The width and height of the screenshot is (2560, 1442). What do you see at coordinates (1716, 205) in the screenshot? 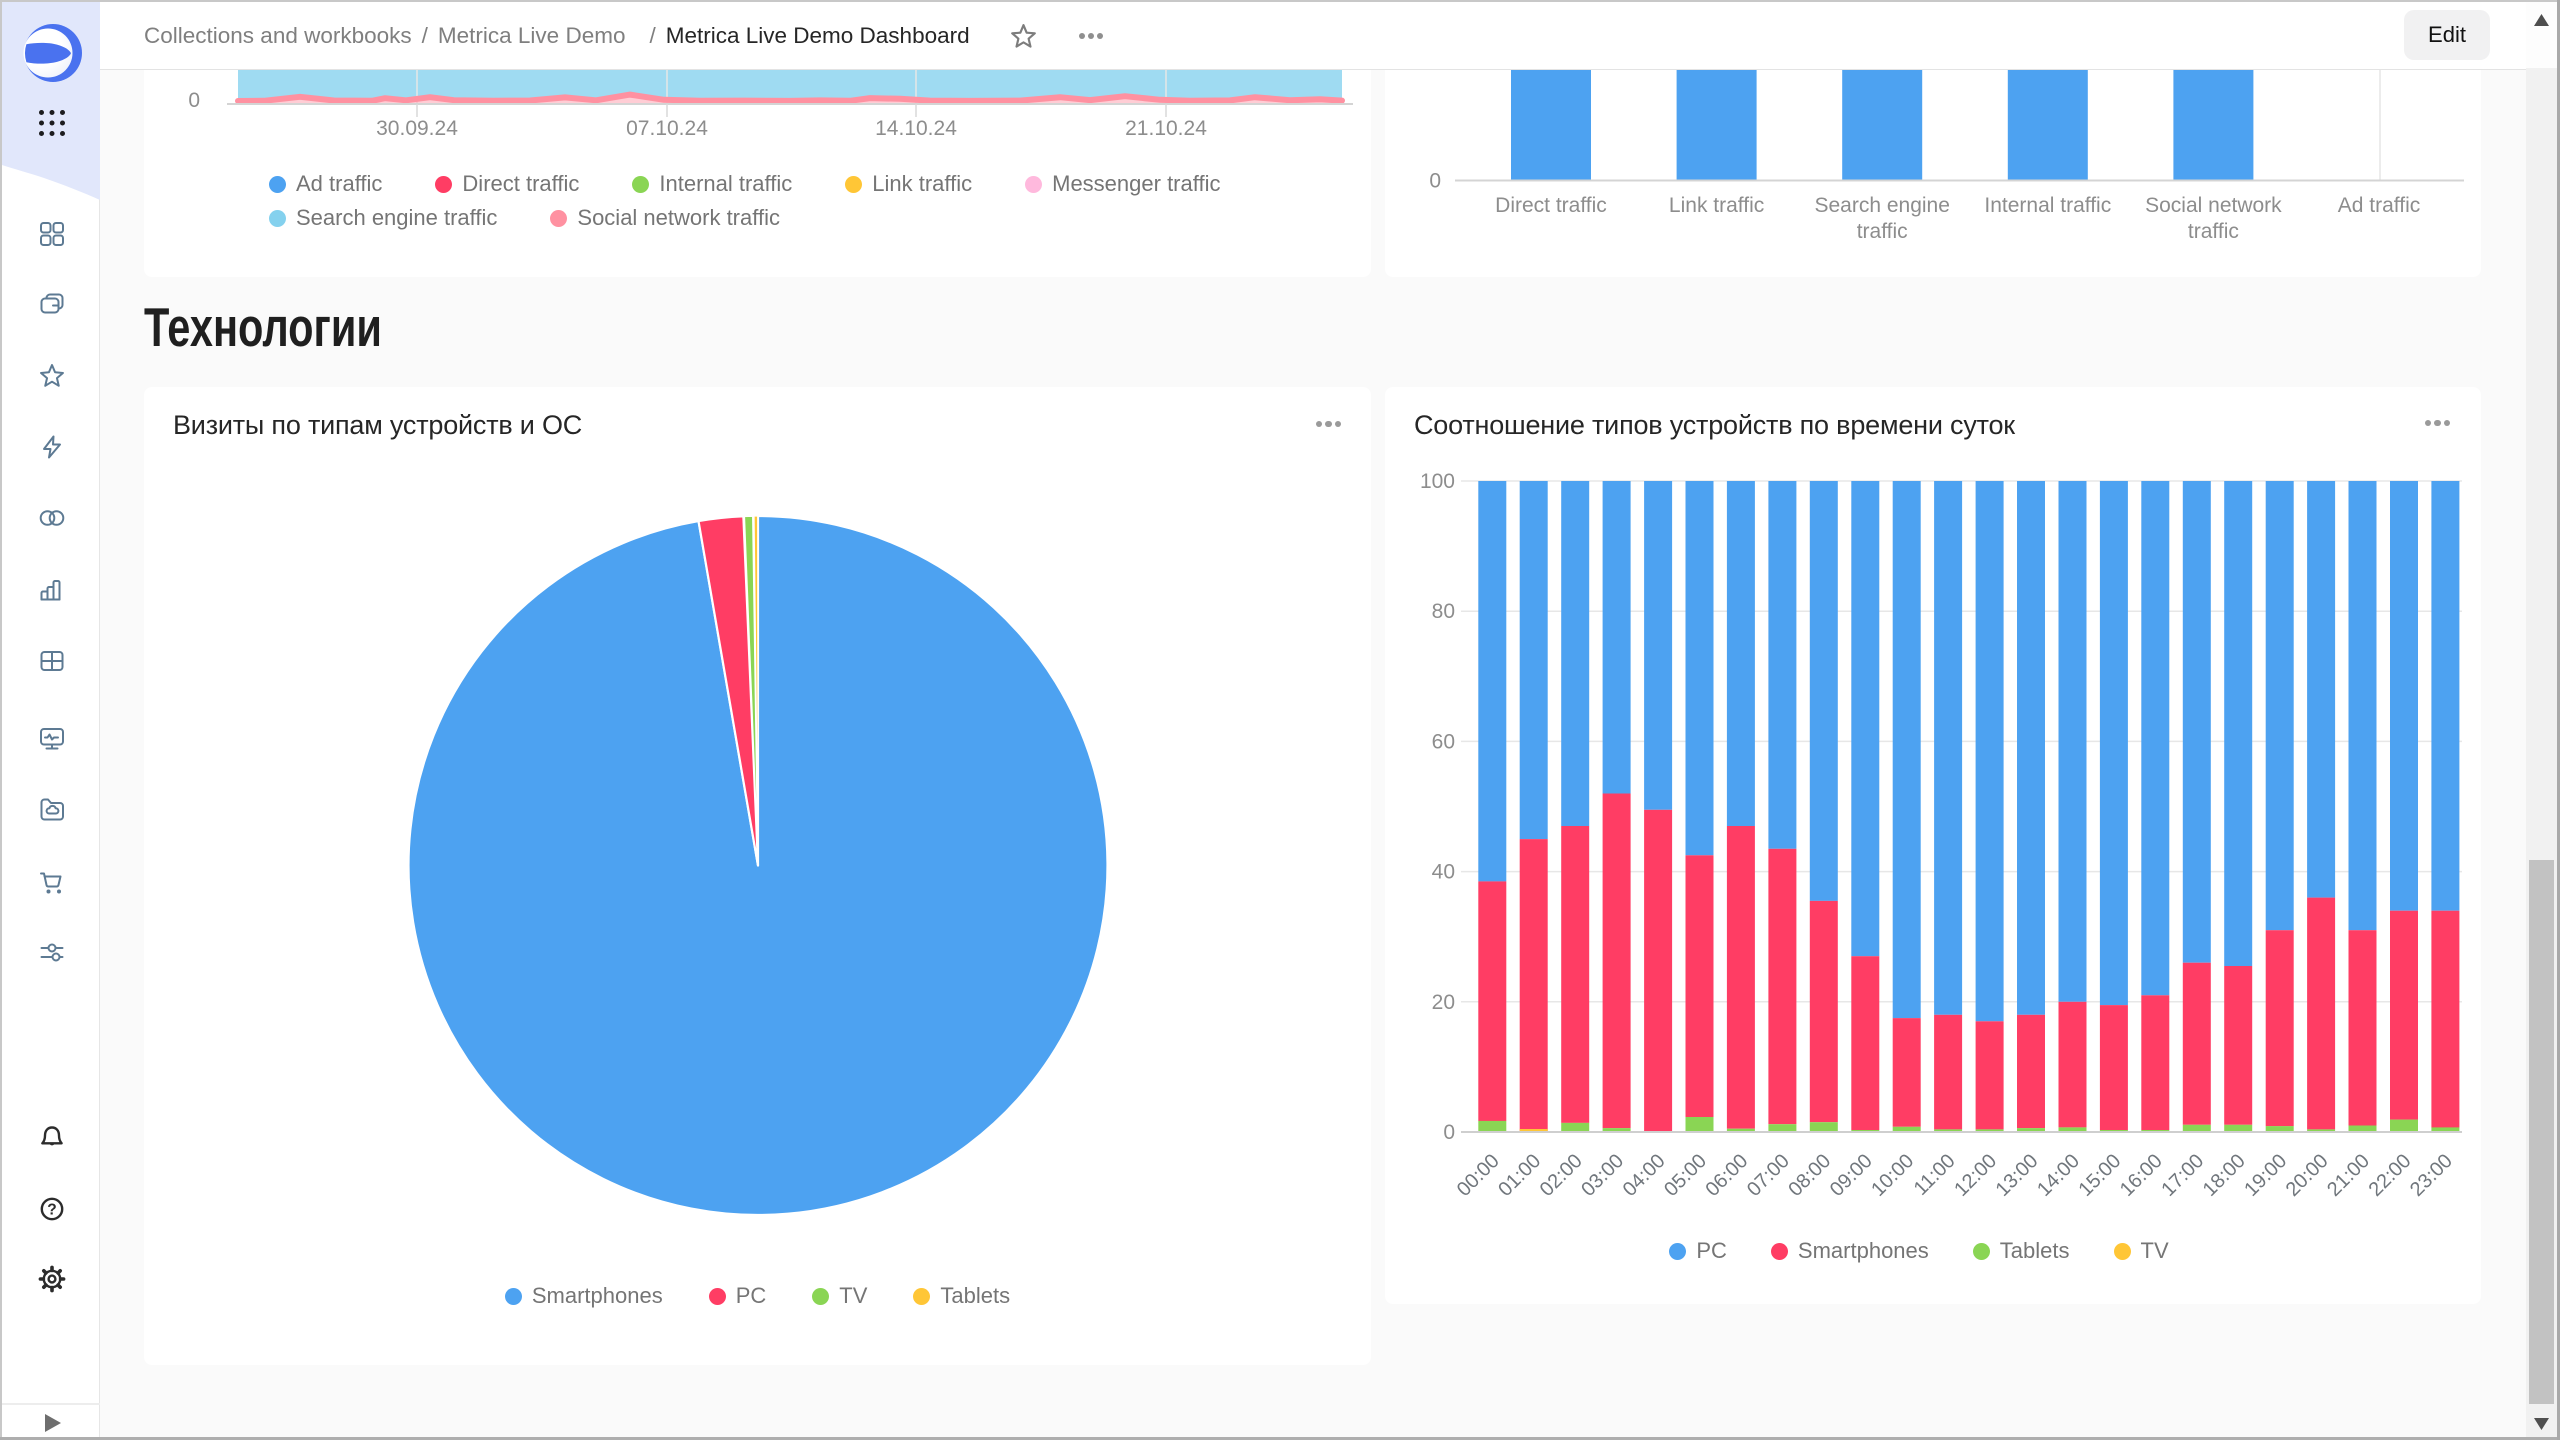
I see `svg-text: Link traffic` at bounding box center [1716, 205].